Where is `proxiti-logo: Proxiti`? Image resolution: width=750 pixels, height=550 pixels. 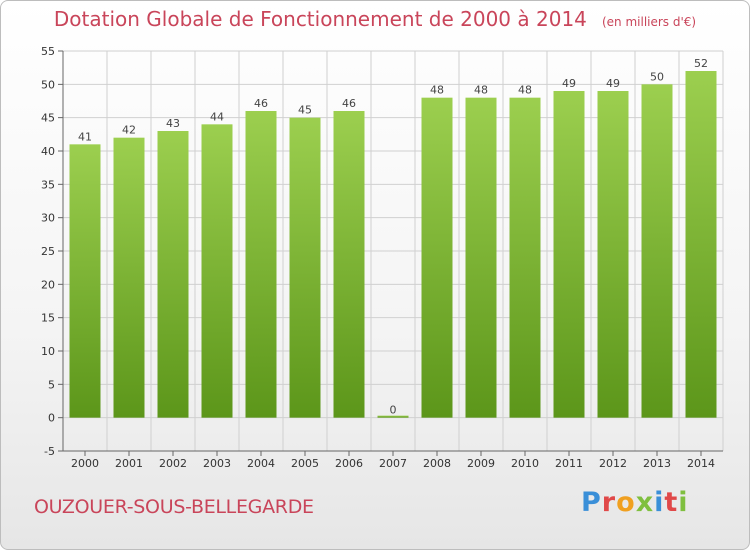 proxiti-logo: Proxiti is located at coordinates (635, 502).